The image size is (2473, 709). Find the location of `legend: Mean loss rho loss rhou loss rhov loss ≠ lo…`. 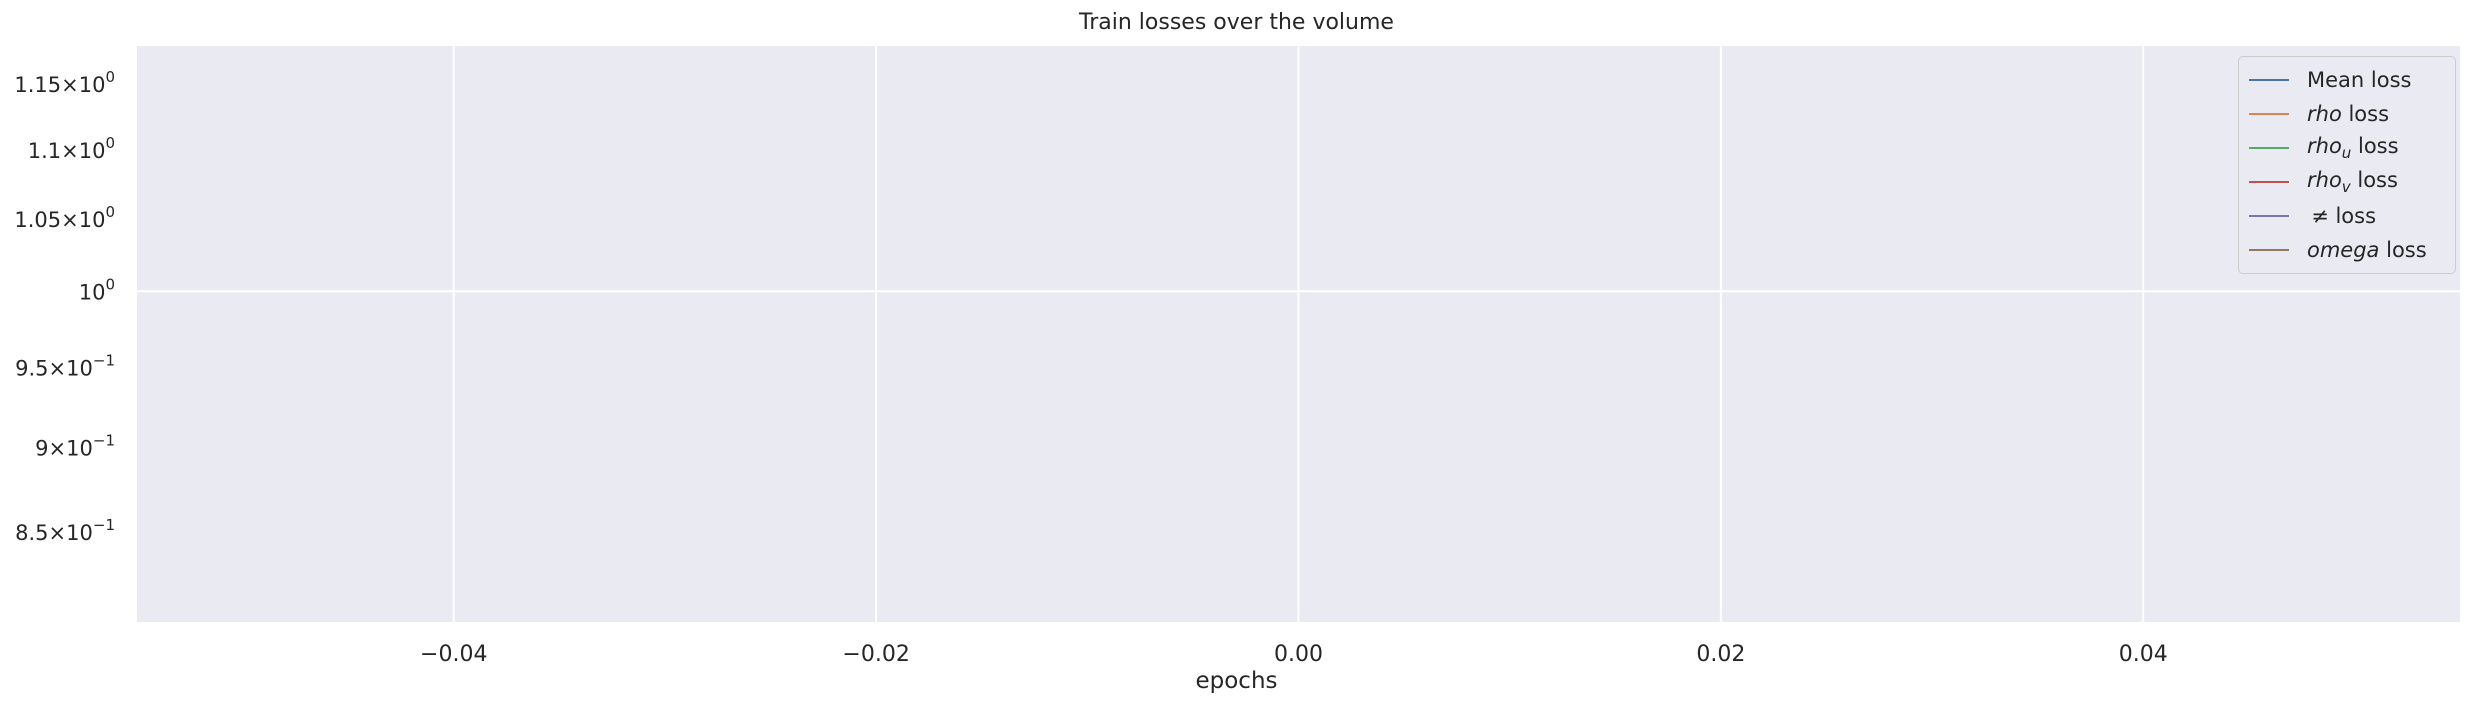

legend: Mean loss rho loss rhou loss rhov loss ≠ lo… is located at coordinates (2347, 165).